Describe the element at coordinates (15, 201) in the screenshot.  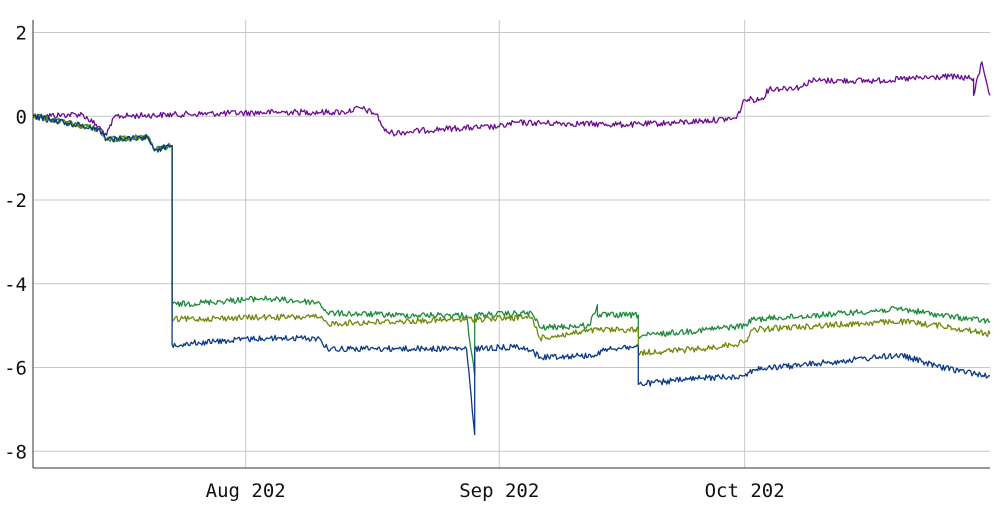
I see `y-tick-label: -2` at that location.